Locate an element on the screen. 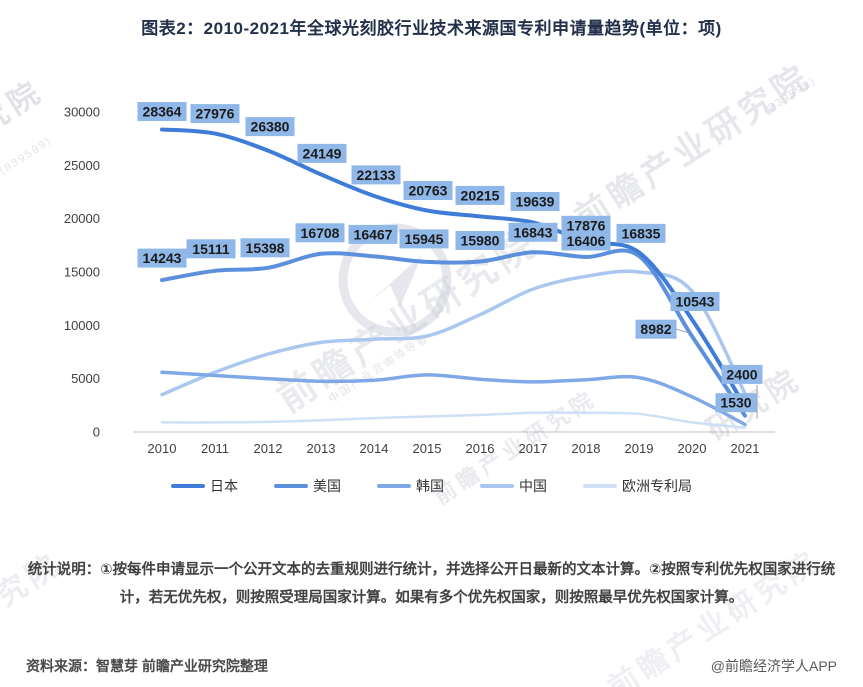 The width and height of the screenshot is (863, 687). source-text: 资料来源：智慧芽 前瞻产业研究院整理 is located at coordinates (147, 666).